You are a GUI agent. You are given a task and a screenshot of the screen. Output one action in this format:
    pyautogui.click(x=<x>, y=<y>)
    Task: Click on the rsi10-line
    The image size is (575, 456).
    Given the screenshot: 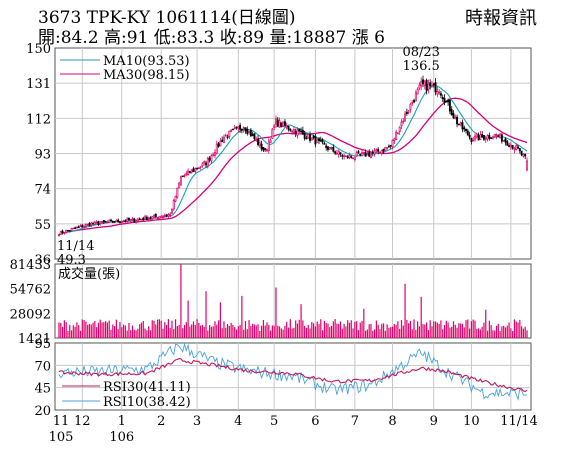 What is the action you would take?
    pyautogui.click(x=293, y=372)
    